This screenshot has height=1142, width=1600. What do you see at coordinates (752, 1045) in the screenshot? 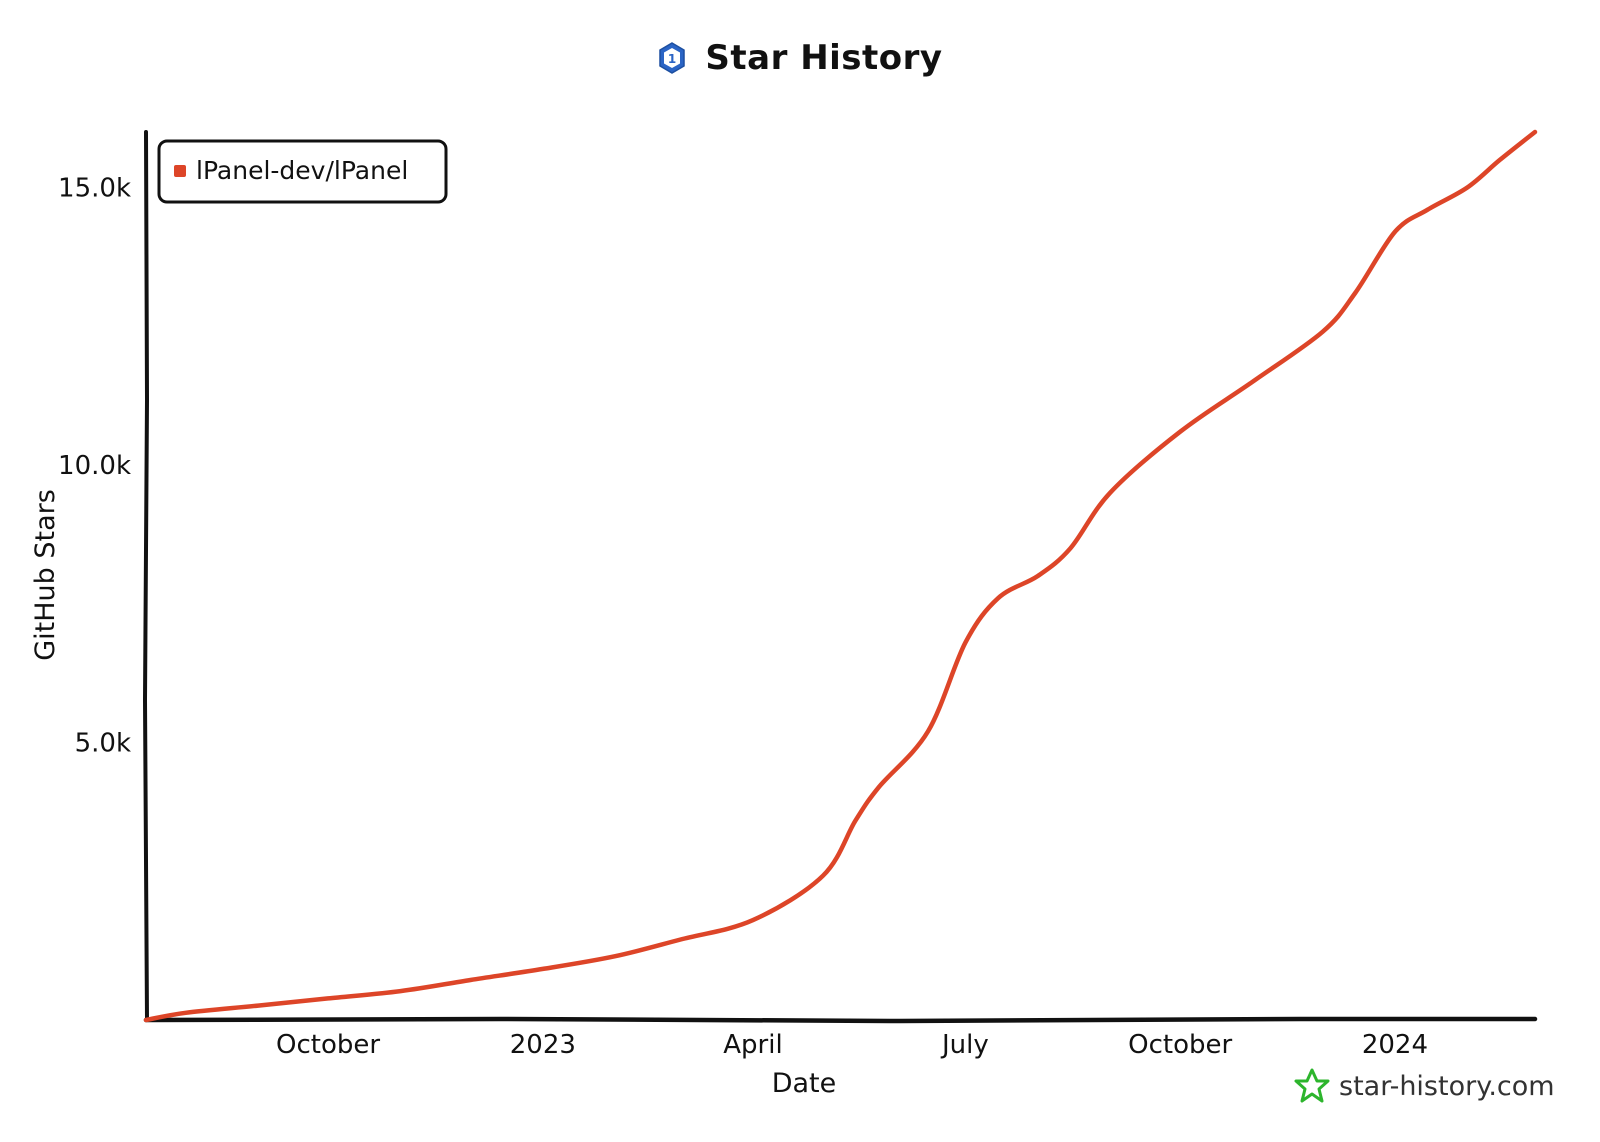
I see `x-tick-label: April` at bounding box center [752, 1045].